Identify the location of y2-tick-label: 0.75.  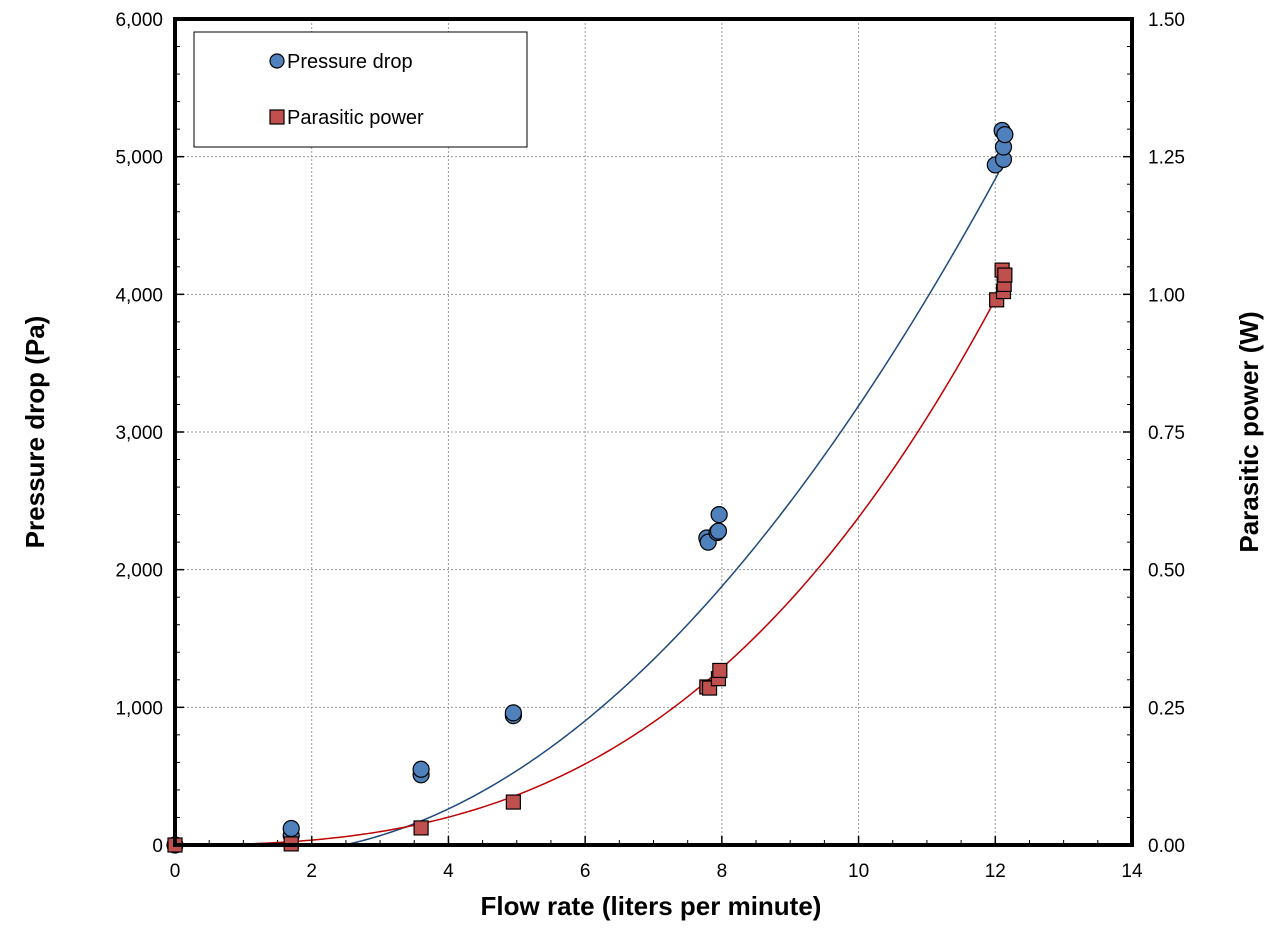
(1166, 433).